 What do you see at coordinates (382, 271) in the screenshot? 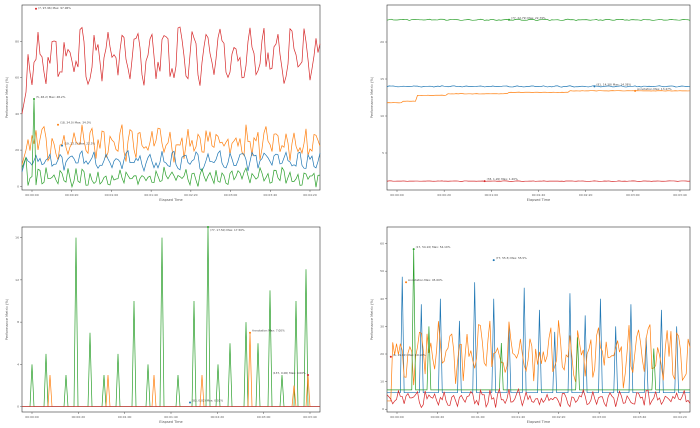
I see `y-tick-label: 50` at bounding box center [382, 271].